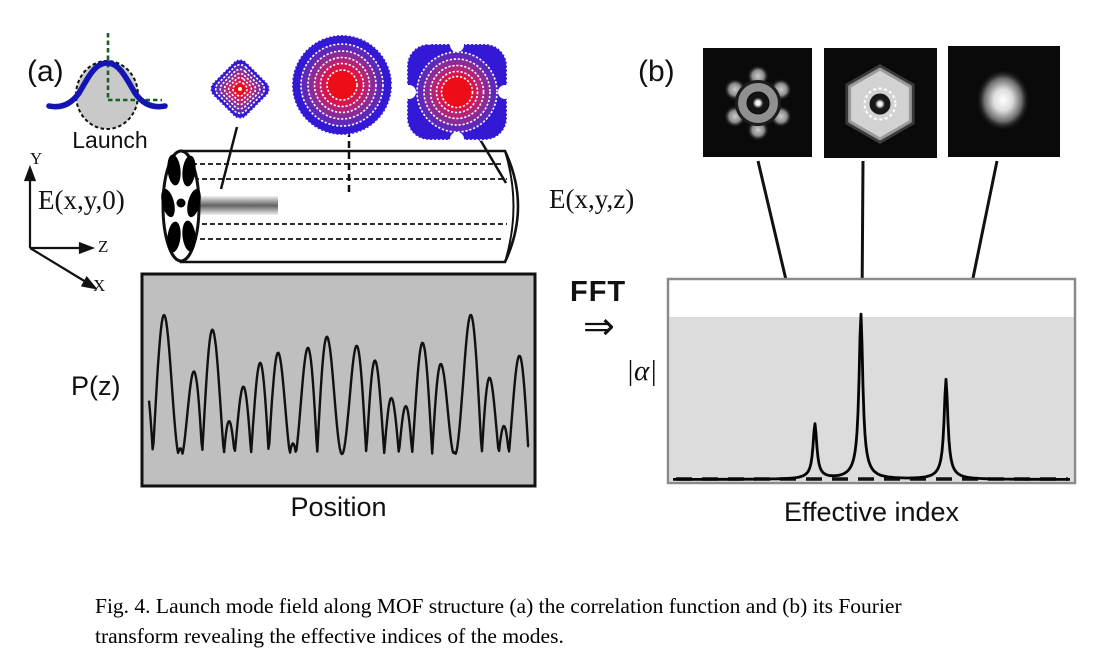 The image size is (1100, 653). Describe the element at coordinates (181, 203) in the screenshot. I see `fiber-end-face-structure` at that location.